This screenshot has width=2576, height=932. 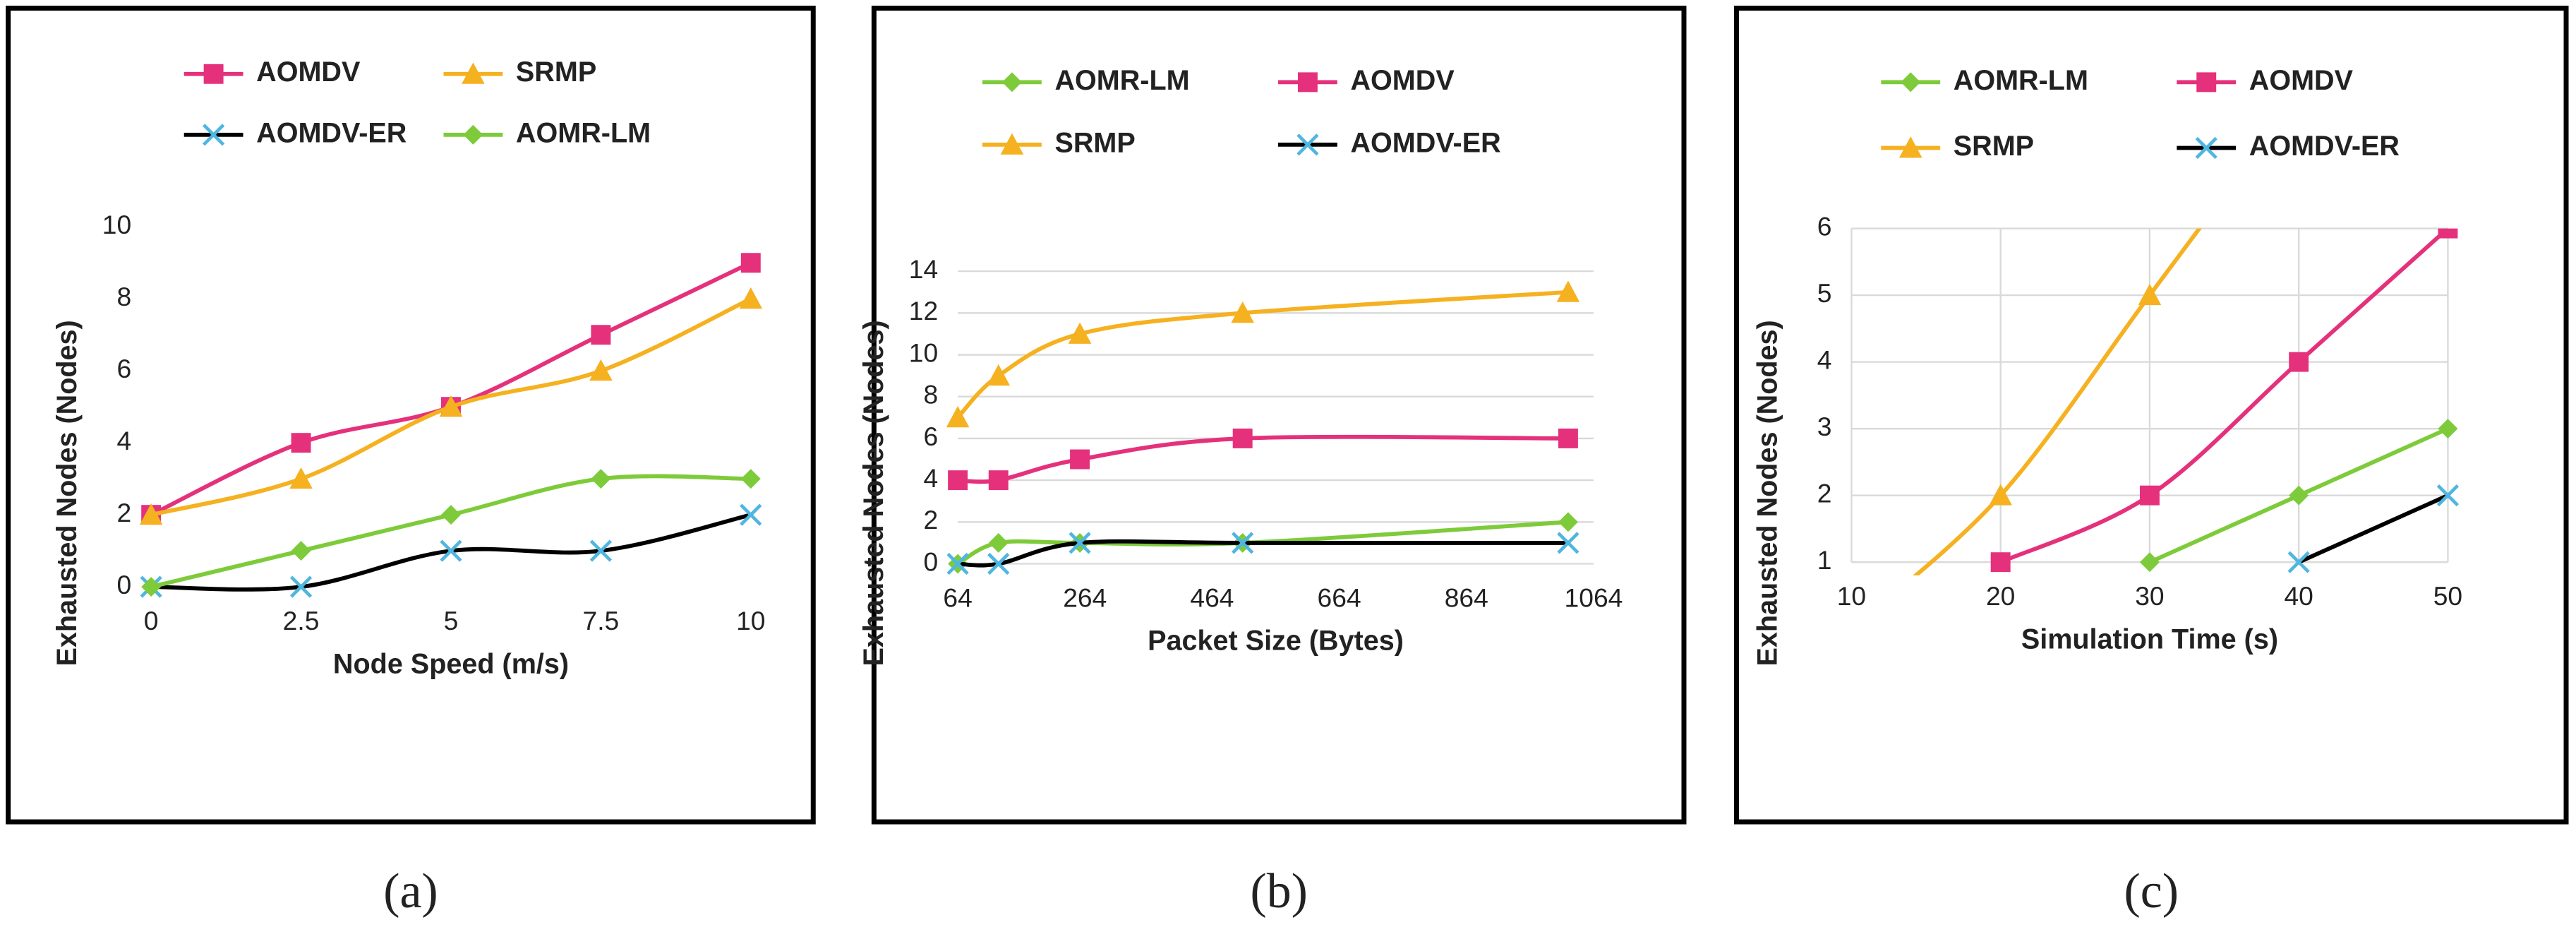 What do you see at coordinates (451, 663) in the screenshot?
I see `x-axis-label: Node Speed (m/s)` at bounding box center [451, 663].